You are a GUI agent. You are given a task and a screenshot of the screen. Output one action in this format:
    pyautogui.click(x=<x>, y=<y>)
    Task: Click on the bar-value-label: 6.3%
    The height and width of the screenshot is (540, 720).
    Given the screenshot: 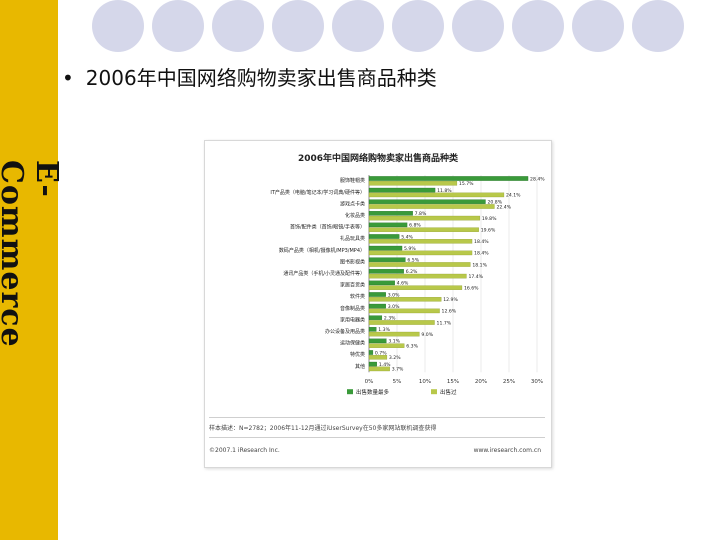 What is the action you would take?
    pyautogui.click(x=412, y=347)
    